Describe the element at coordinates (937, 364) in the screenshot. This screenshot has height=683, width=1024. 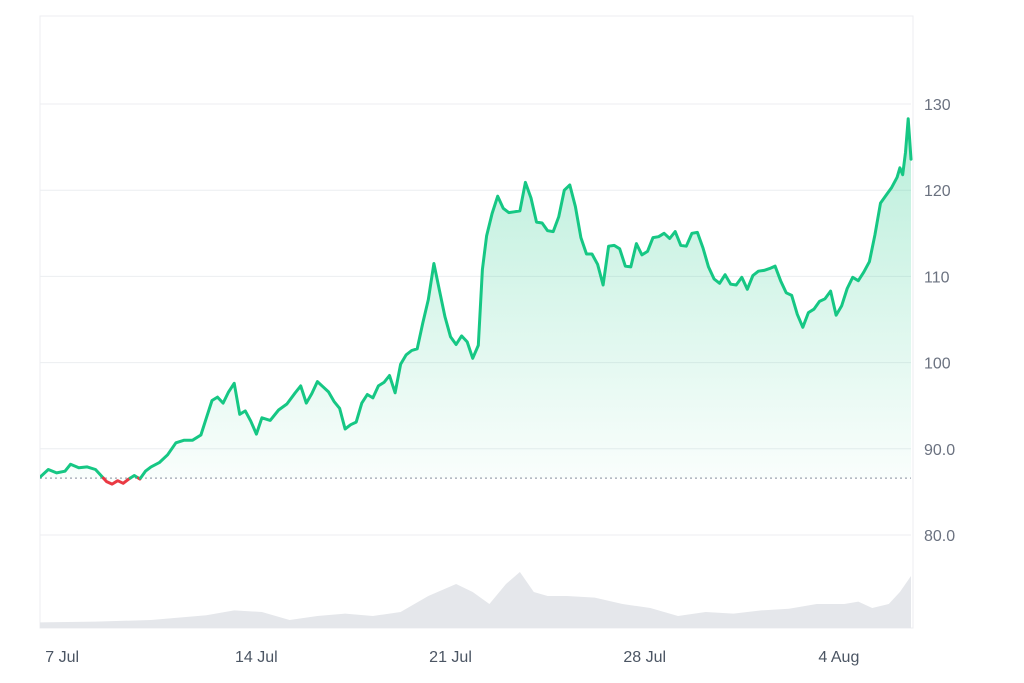
I see `y-tick-label: 100` at that location.